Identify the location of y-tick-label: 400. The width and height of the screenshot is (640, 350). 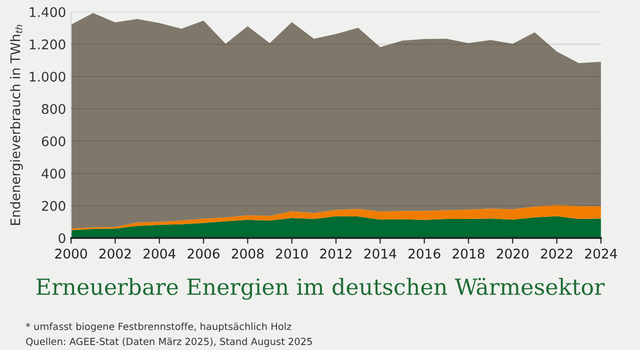
(54, 173).